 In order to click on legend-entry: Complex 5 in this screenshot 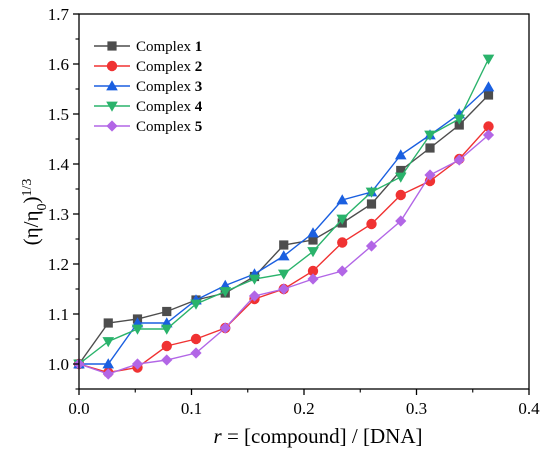, I will do `click(148, 127)`.